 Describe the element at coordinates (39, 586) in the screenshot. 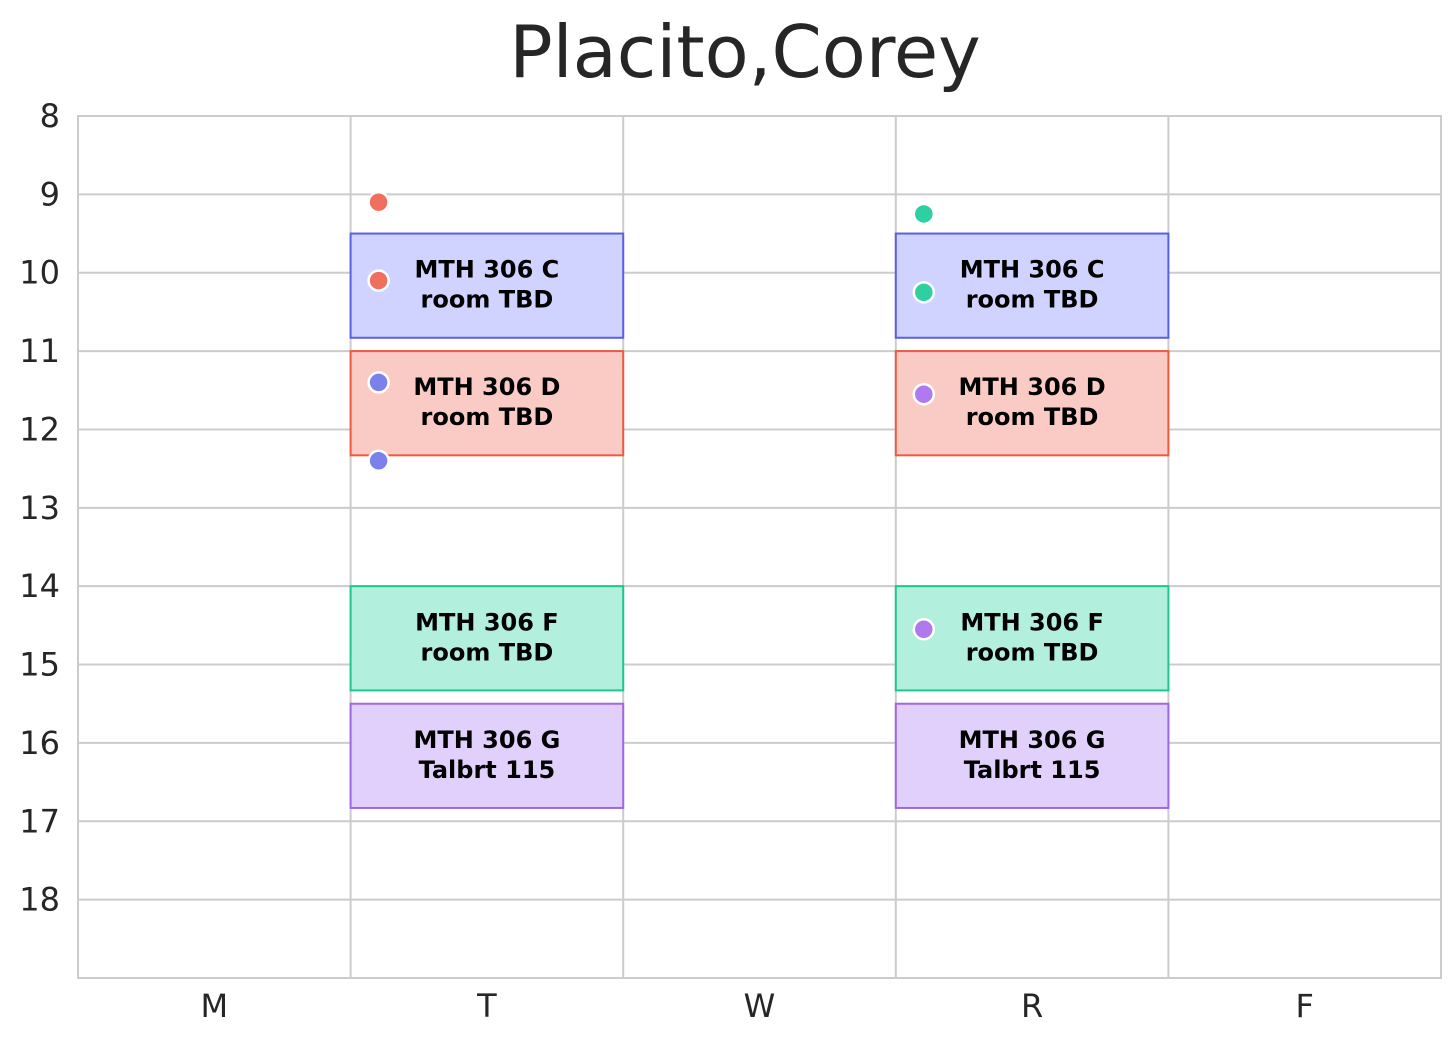

I see `y-tick-label: 14` at that location.